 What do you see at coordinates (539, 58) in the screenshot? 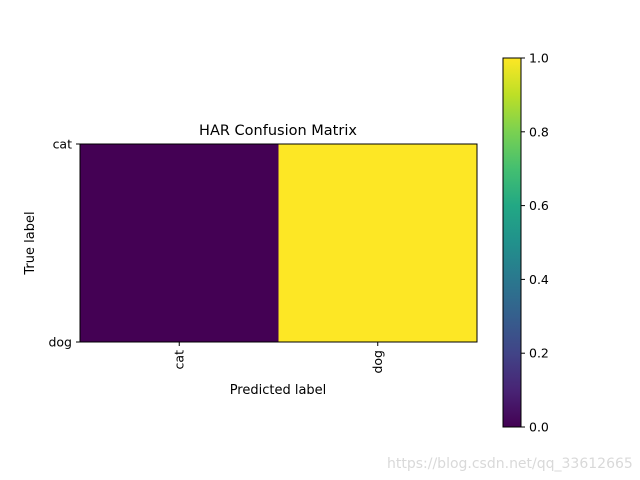
I see `colorbar-tick-label-1.0: 1.0` at bounding box center [539, 58].